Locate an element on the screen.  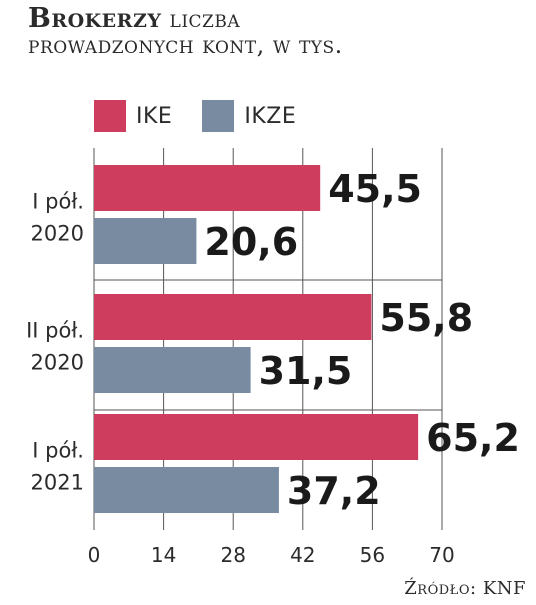
title-rest: liczba is located at coordinates (205, 19).